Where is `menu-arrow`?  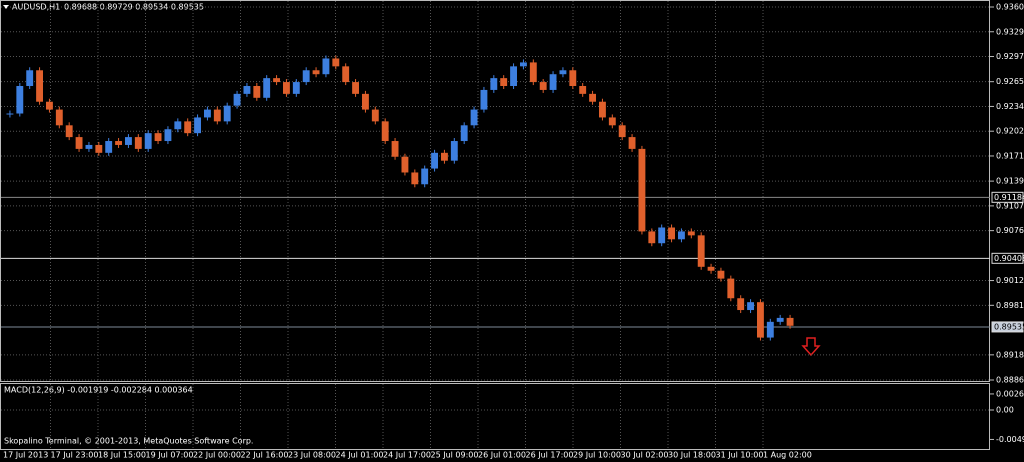
menu-arrow is located at coordinates (6, 7).